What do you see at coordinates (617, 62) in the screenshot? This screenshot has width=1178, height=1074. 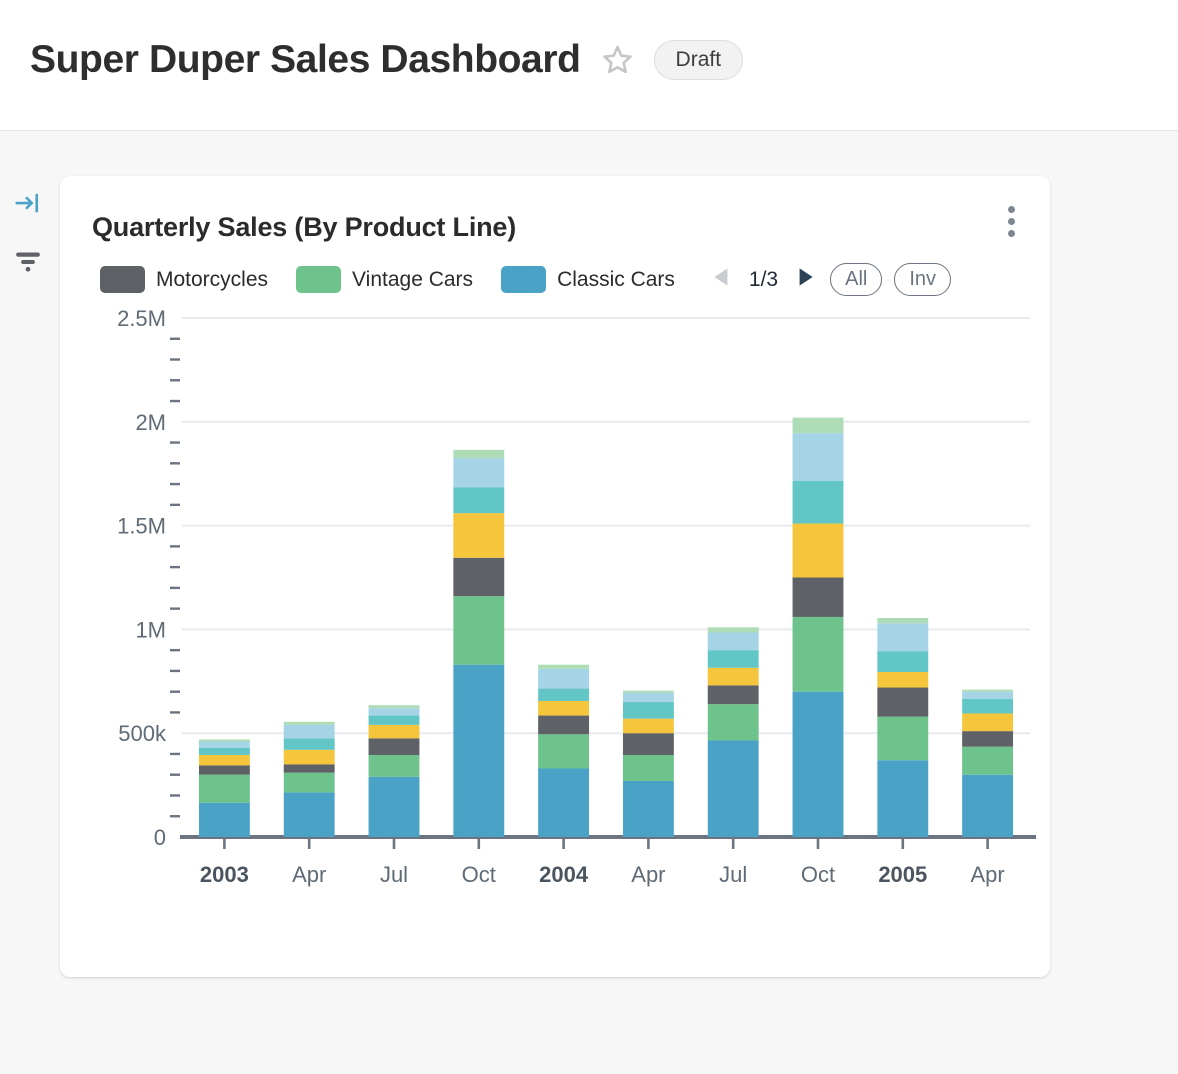 I see `star-outline-icon` at bounding box center [617, 62].